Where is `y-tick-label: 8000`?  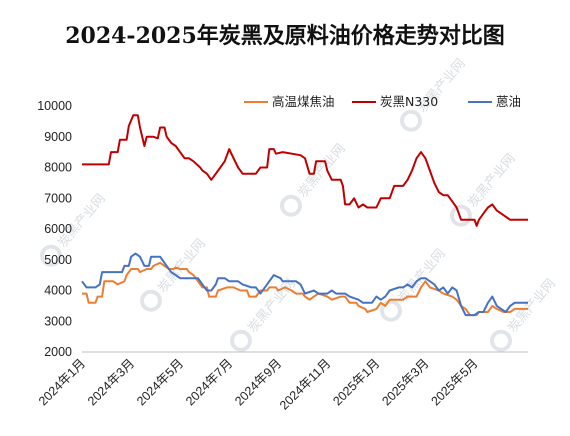 y-tick-label: 8000 is located at coordinates (58, 168).